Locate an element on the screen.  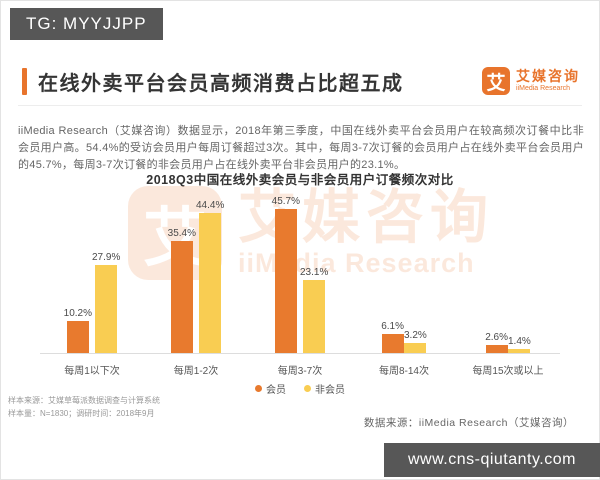
telegram-badge: TG: MYYJJPP is located at coordinates (86, 24).